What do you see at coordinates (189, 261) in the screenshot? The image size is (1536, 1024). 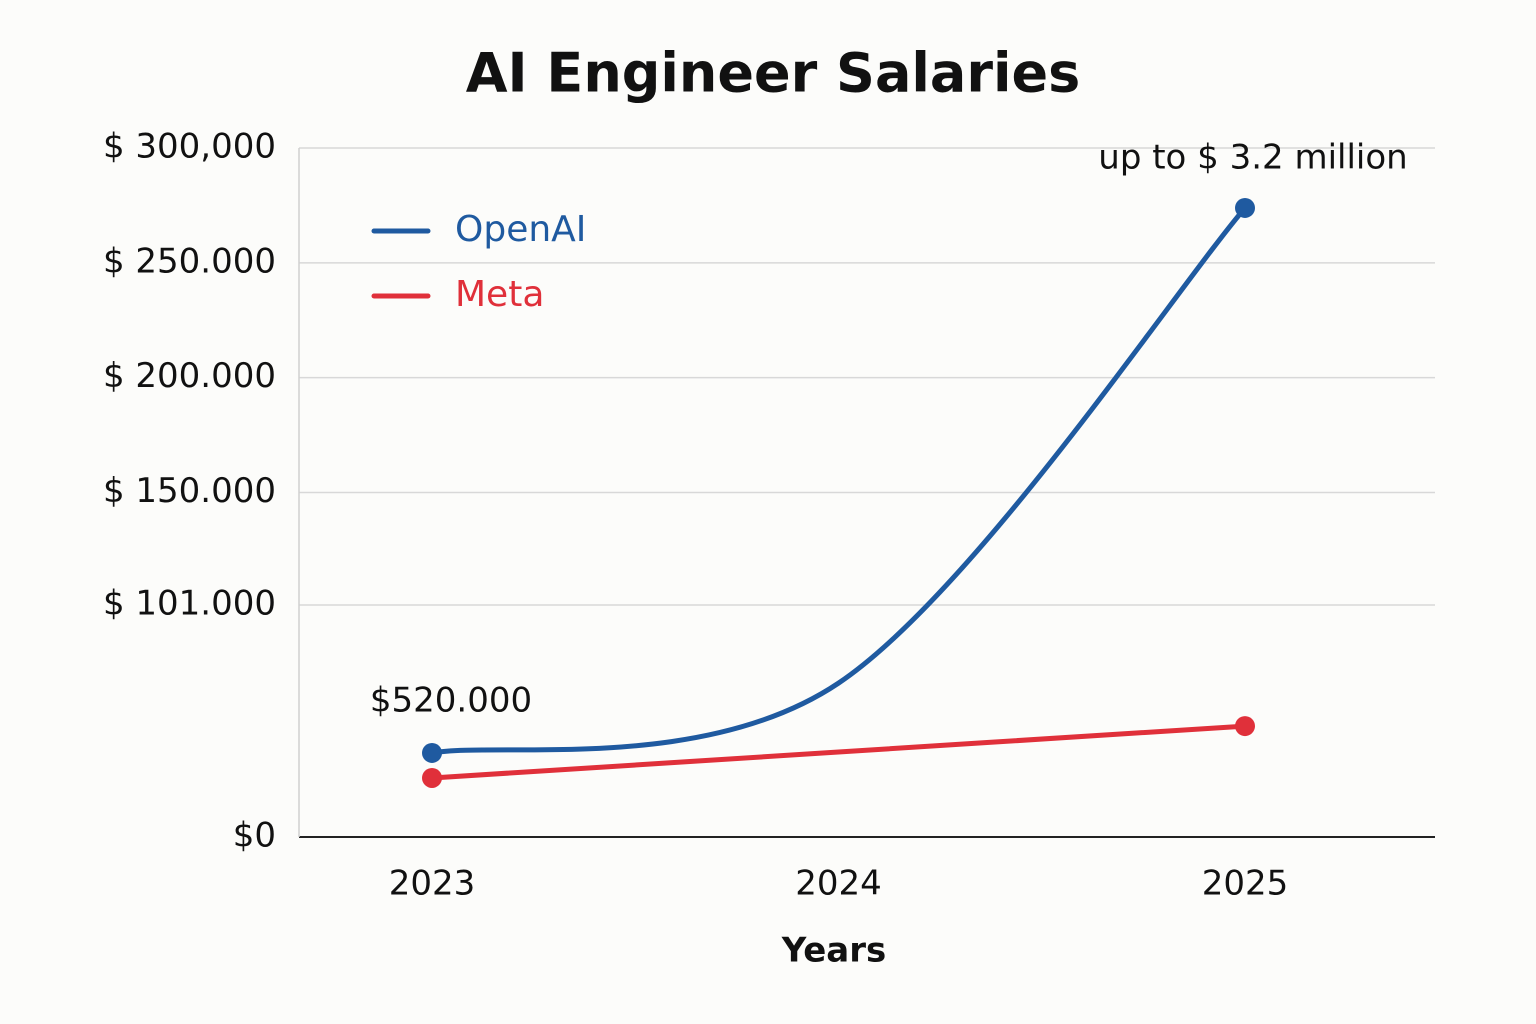 I see `y-tick-label: $ 250.000` at bounding box center [189, 261].